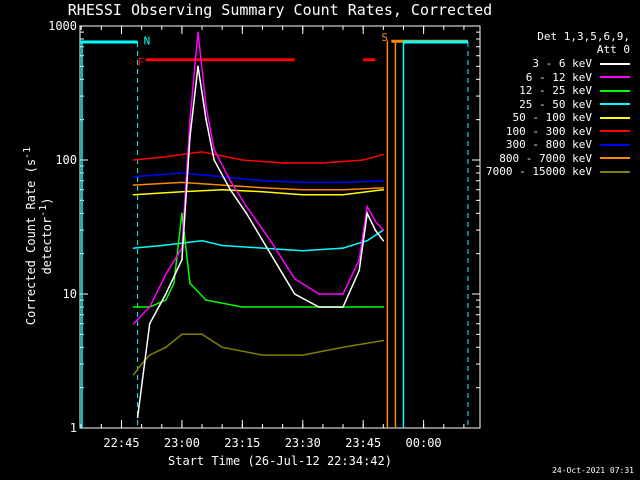 The height and width of the screenshot is (480, 640). What do you see at coordinates (62, 26) in the screenshot?
I see `y-tick-label: 1000` at bounding box center [62, 26].